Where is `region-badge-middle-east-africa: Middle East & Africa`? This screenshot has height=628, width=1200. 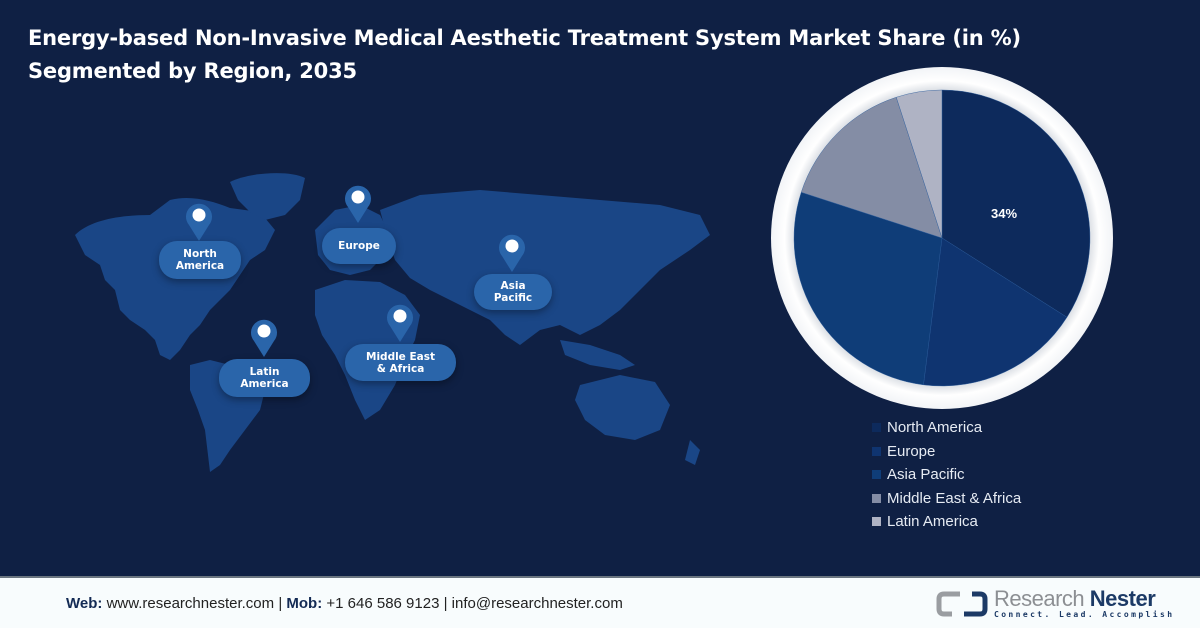
region-badge-middle-east-africa: Middle East & Africa is located at coordinates (400, 362).